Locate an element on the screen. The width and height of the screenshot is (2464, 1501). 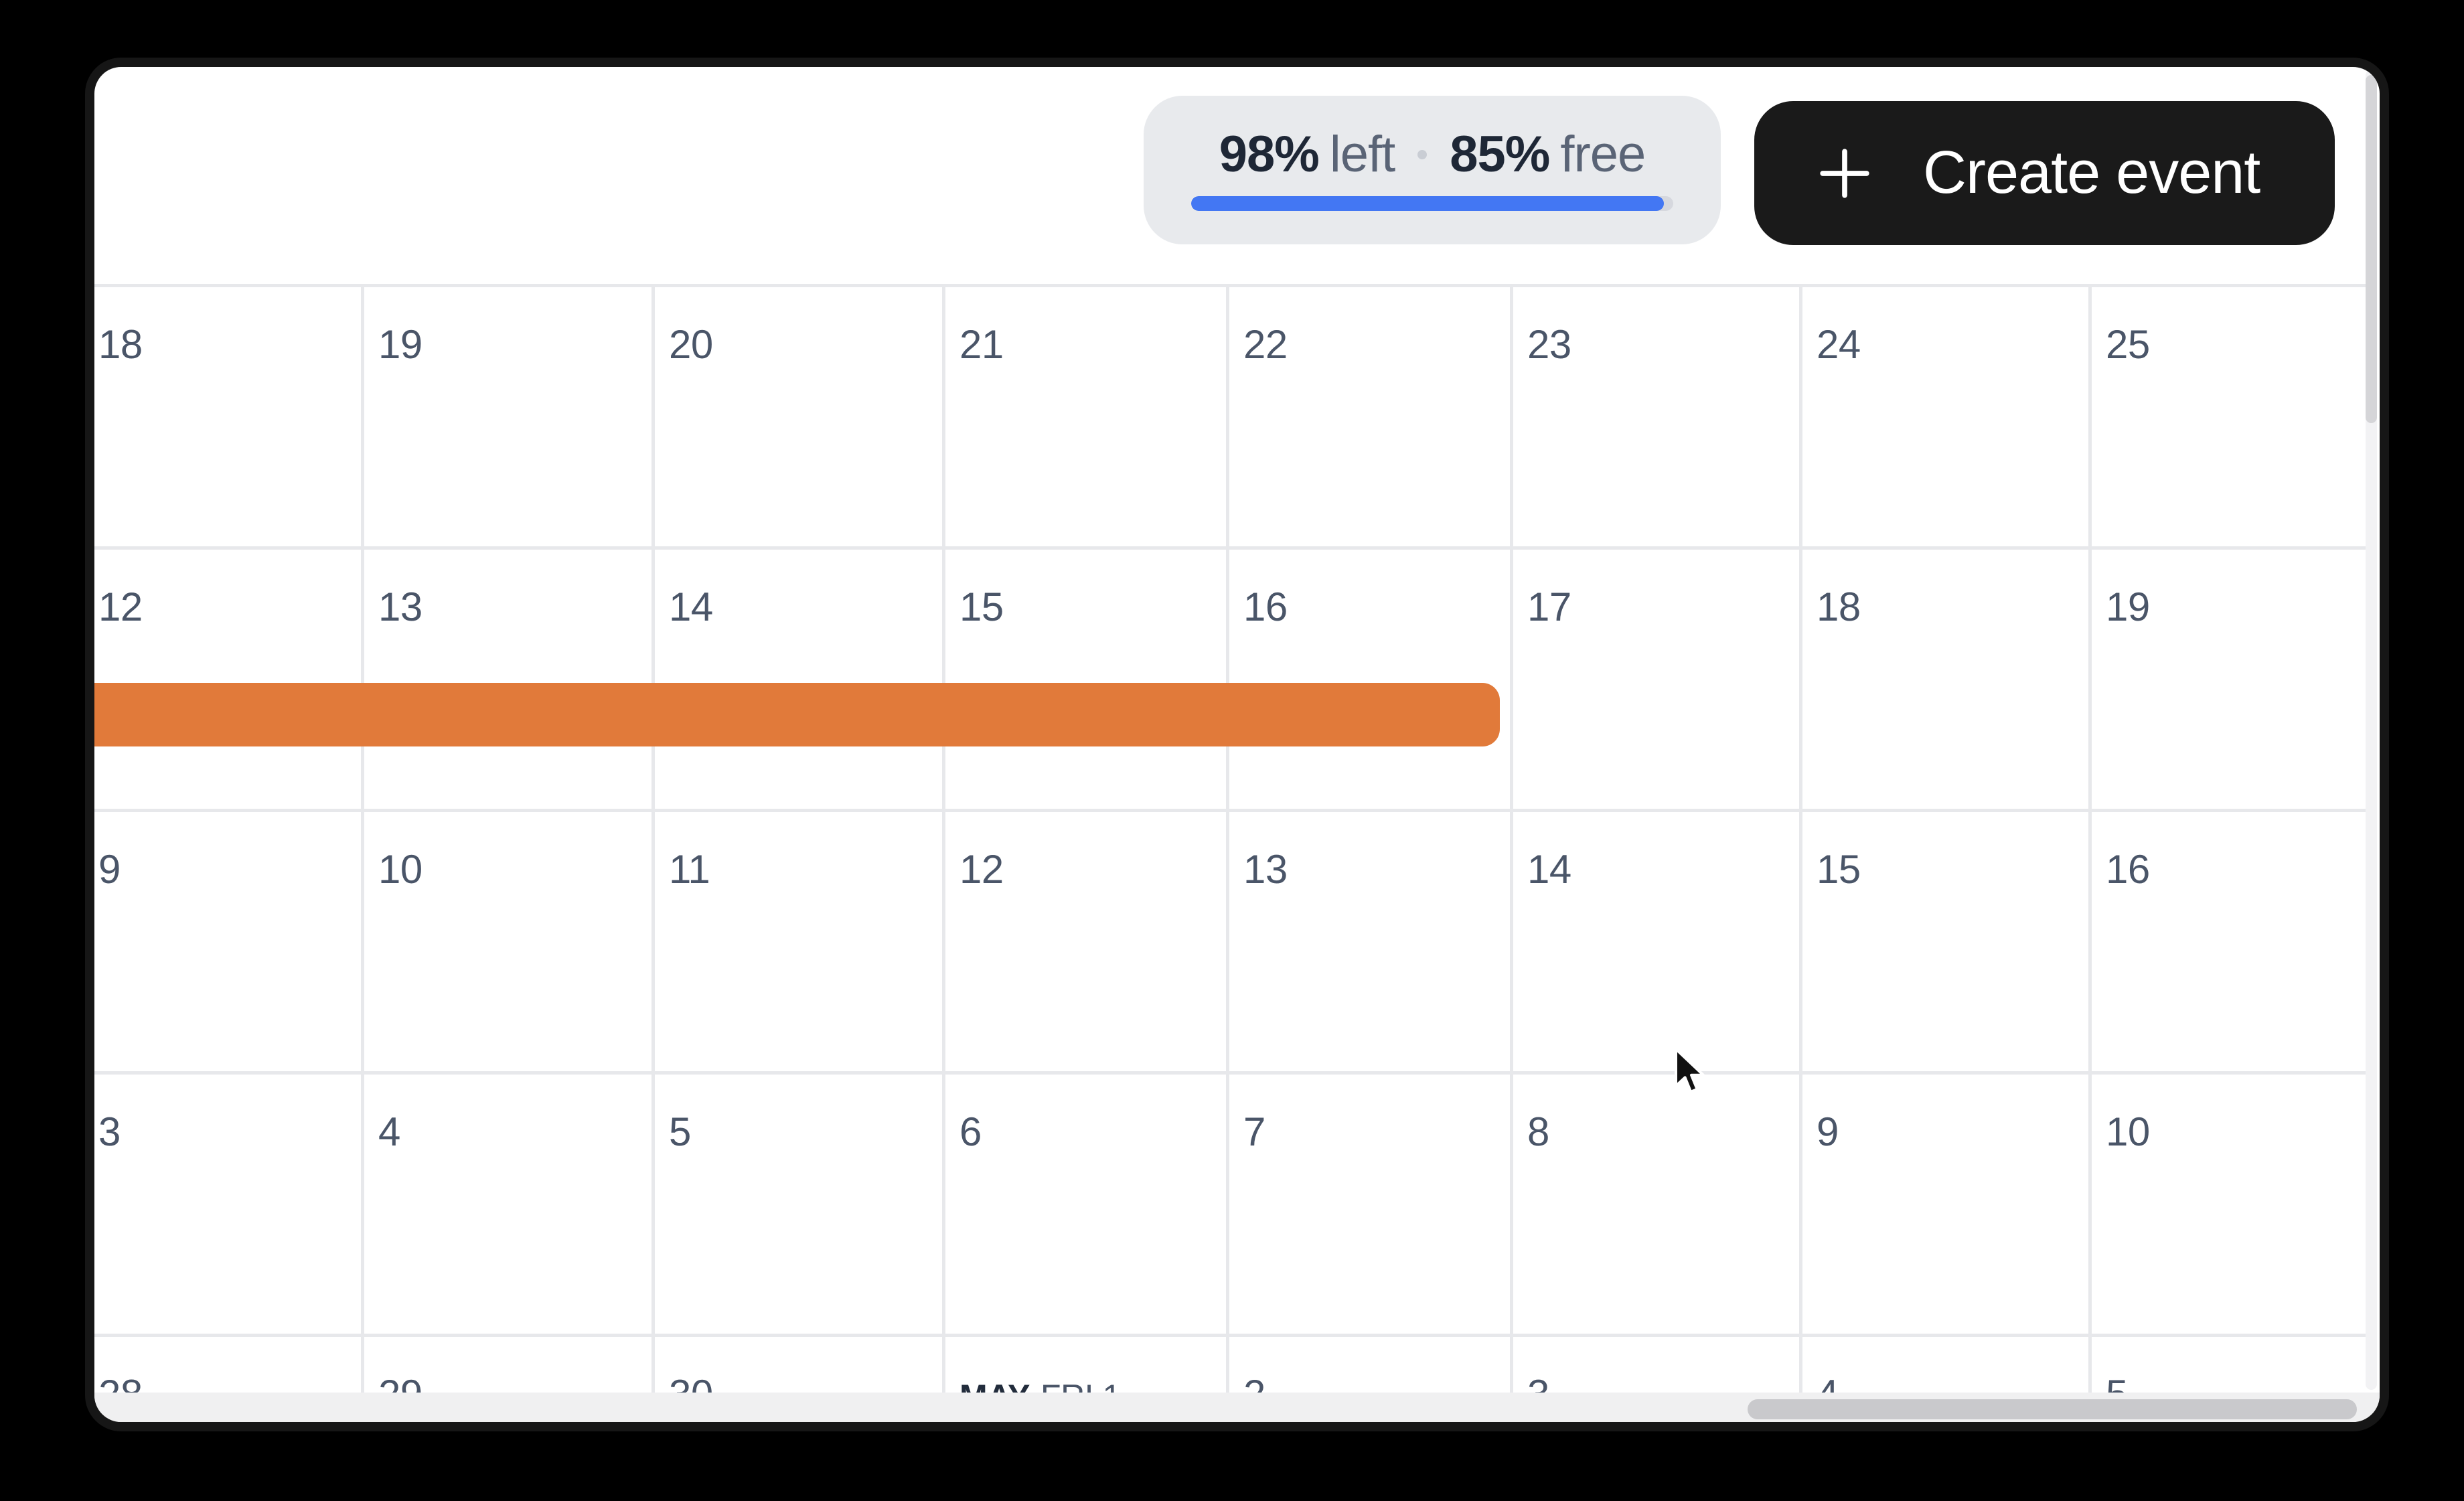
calendar-cell: MAY FRI 1 is located at coordinates (1084, 1363).